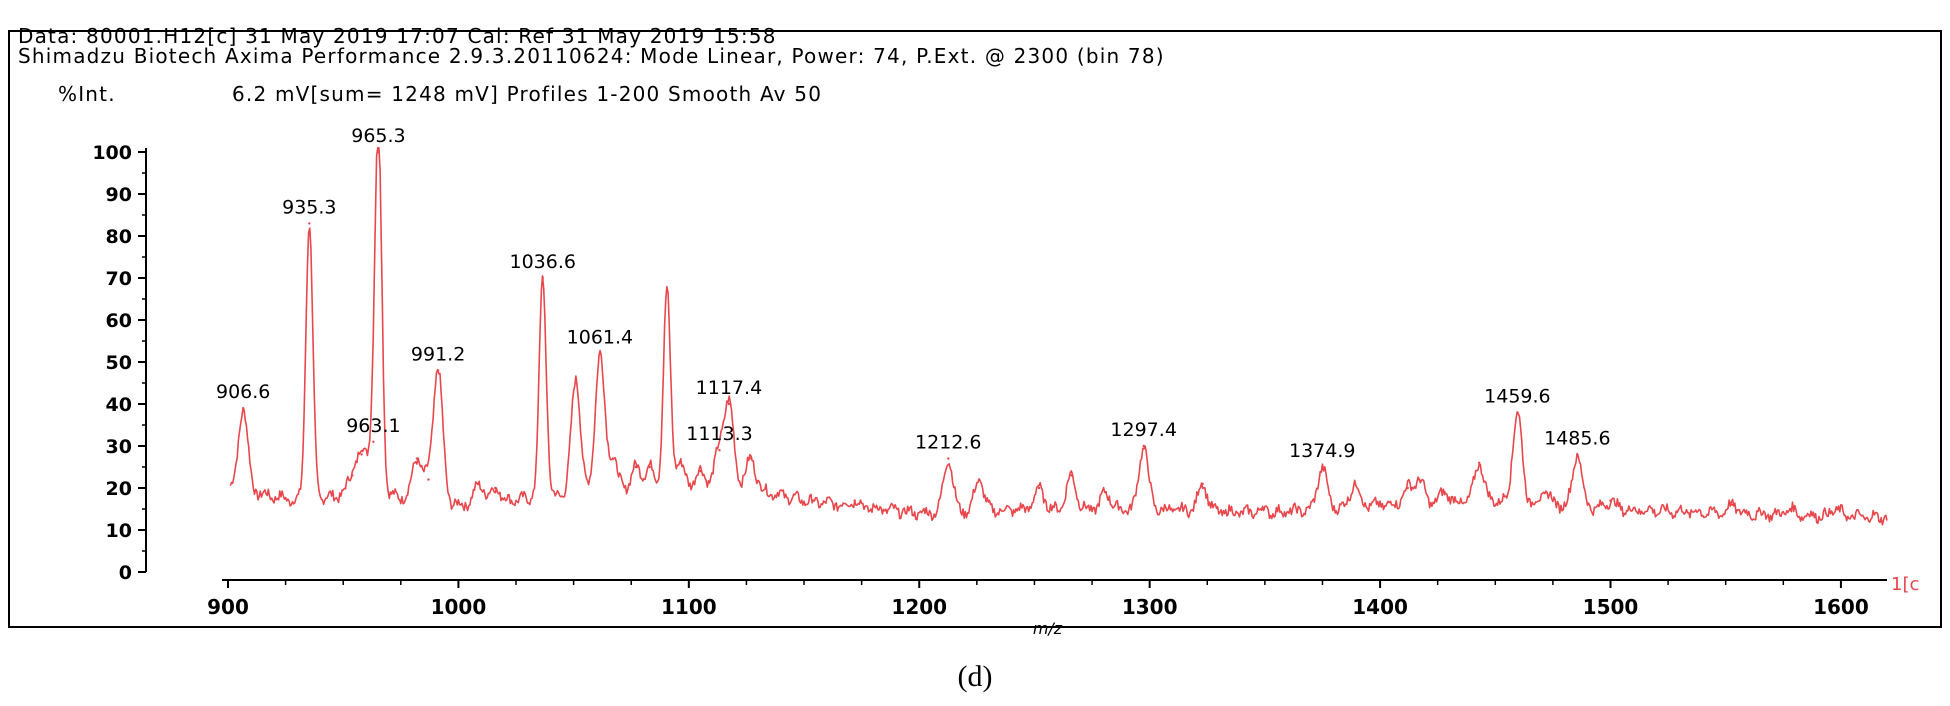  What do you see at coordinates (729, 388) in the screenshot?
I see `peak-label: 1117.4` at bounding box center [729, 388].